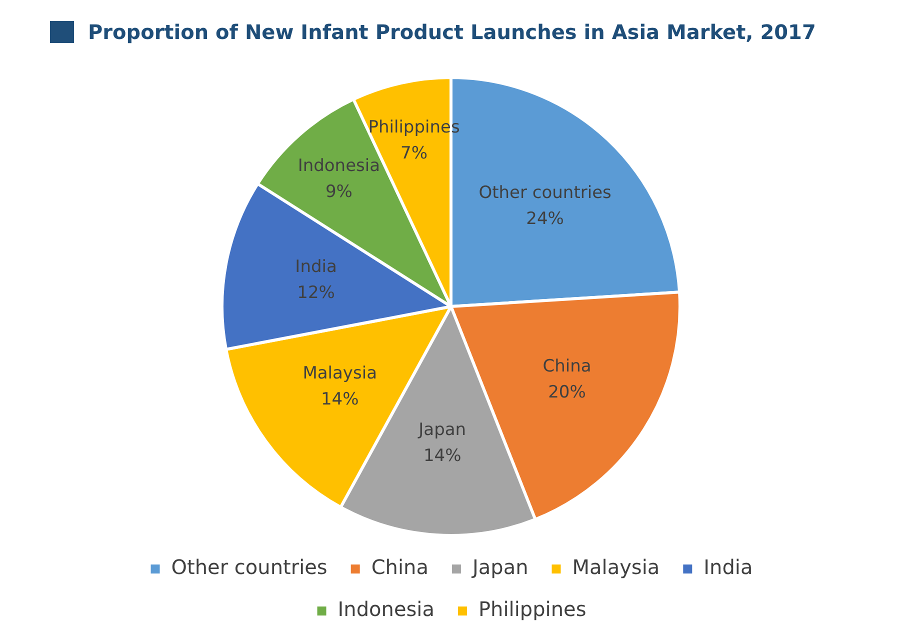  Describe the element at coordinates (567, 366) in the screenshot. I see `slice-label: China` at that location.